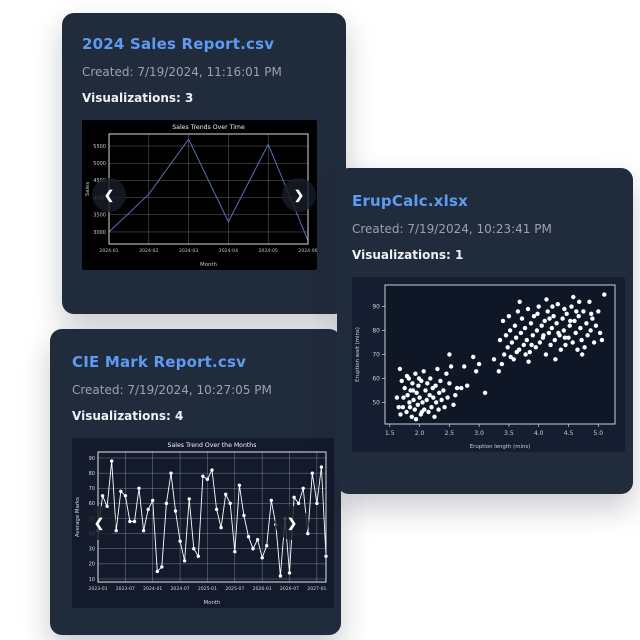 The height and width of the screenshot is (640, 640). Describe the element at coordinates (228, 251) in the screenshot. I see `svg-text: 2024-04` at that location.